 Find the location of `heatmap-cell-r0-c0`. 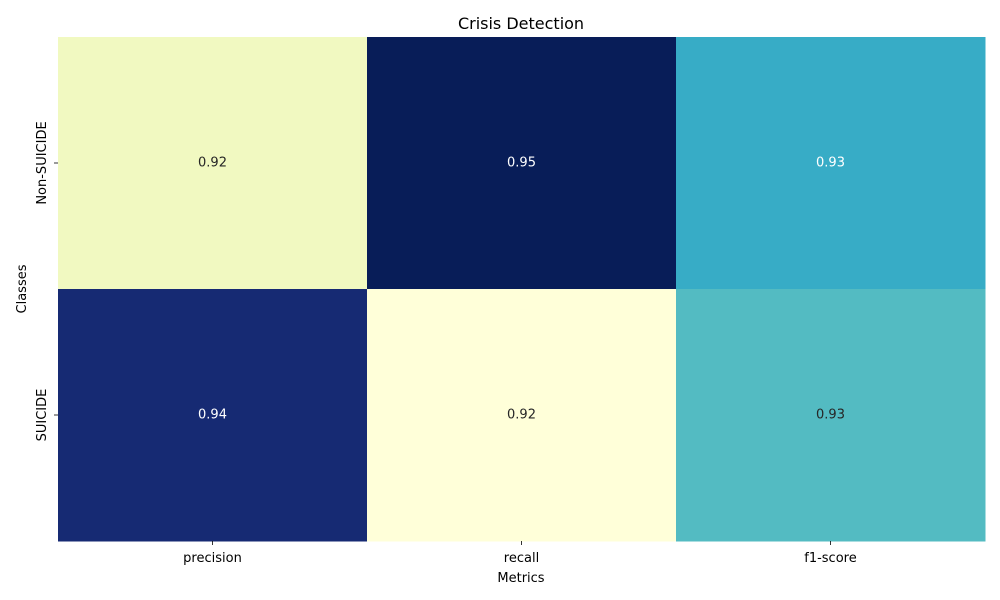

heatmap-cell-r0-c0 is located at coordinates (213, 163).